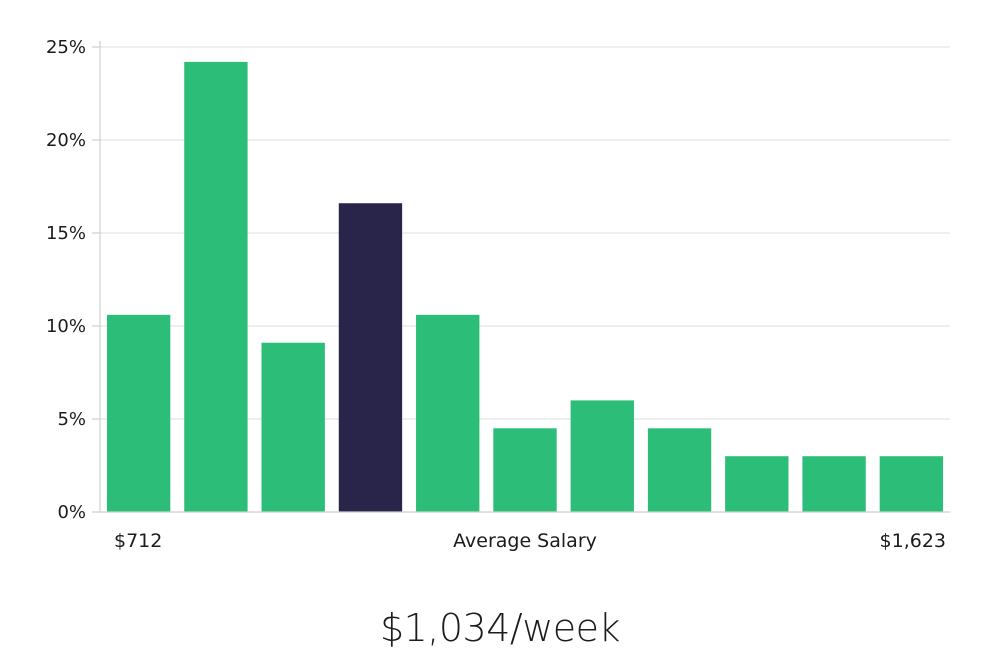  I want to click on y-tick-label: 10%, so click(66, 326).